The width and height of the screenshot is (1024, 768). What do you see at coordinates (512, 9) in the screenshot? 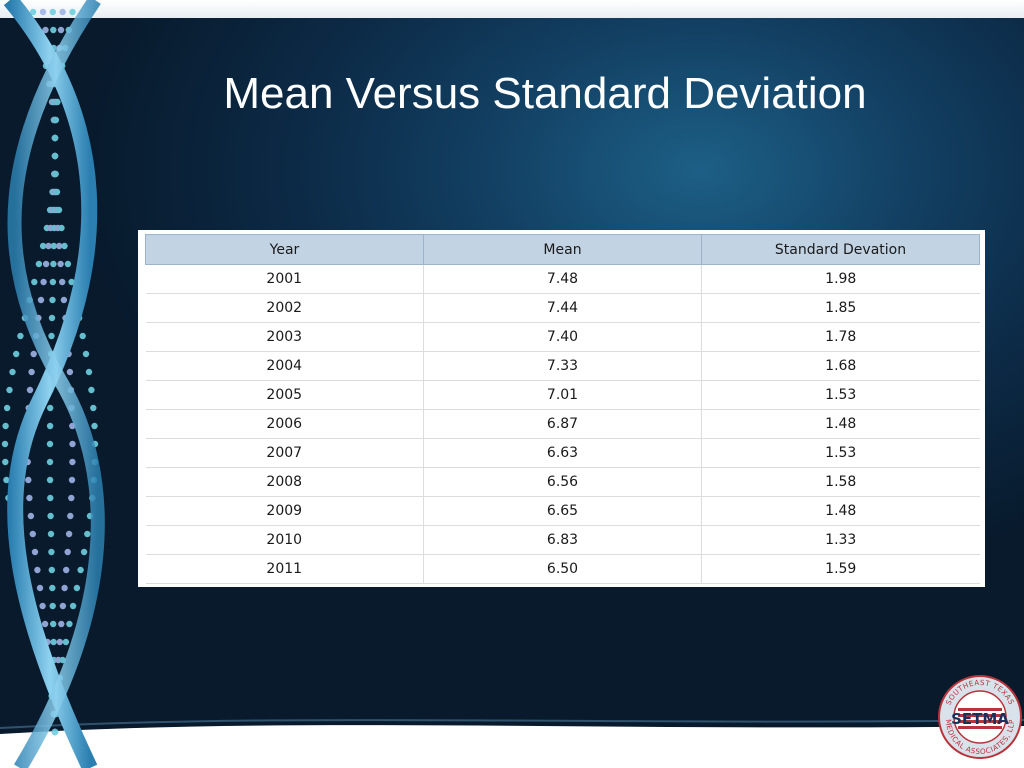
I see `top-band` at bounding box center [512, 9].